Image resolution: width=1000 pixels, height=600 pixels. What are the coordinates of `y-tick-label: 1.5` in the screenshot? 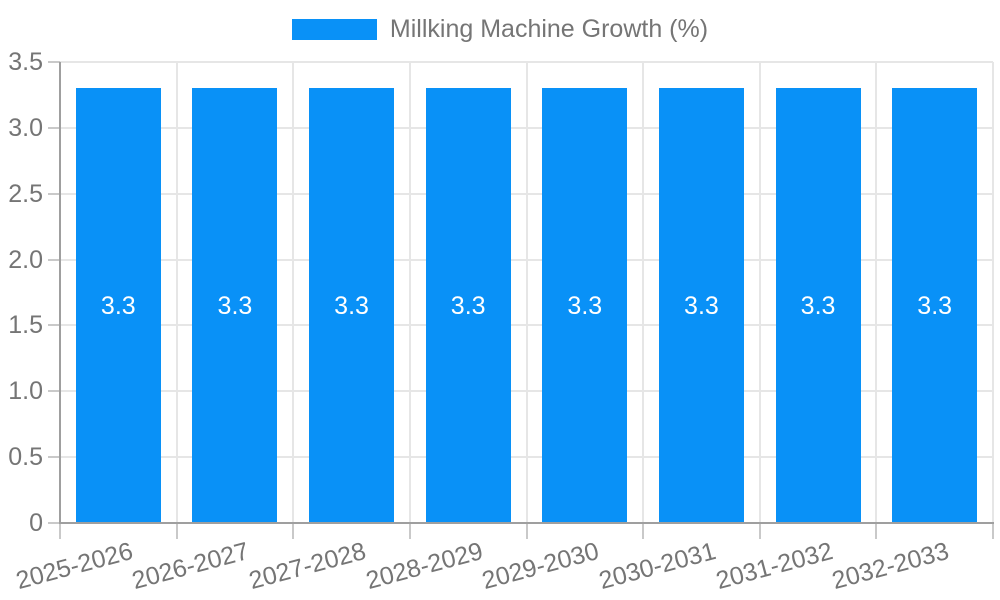 It's located at (25, 325).